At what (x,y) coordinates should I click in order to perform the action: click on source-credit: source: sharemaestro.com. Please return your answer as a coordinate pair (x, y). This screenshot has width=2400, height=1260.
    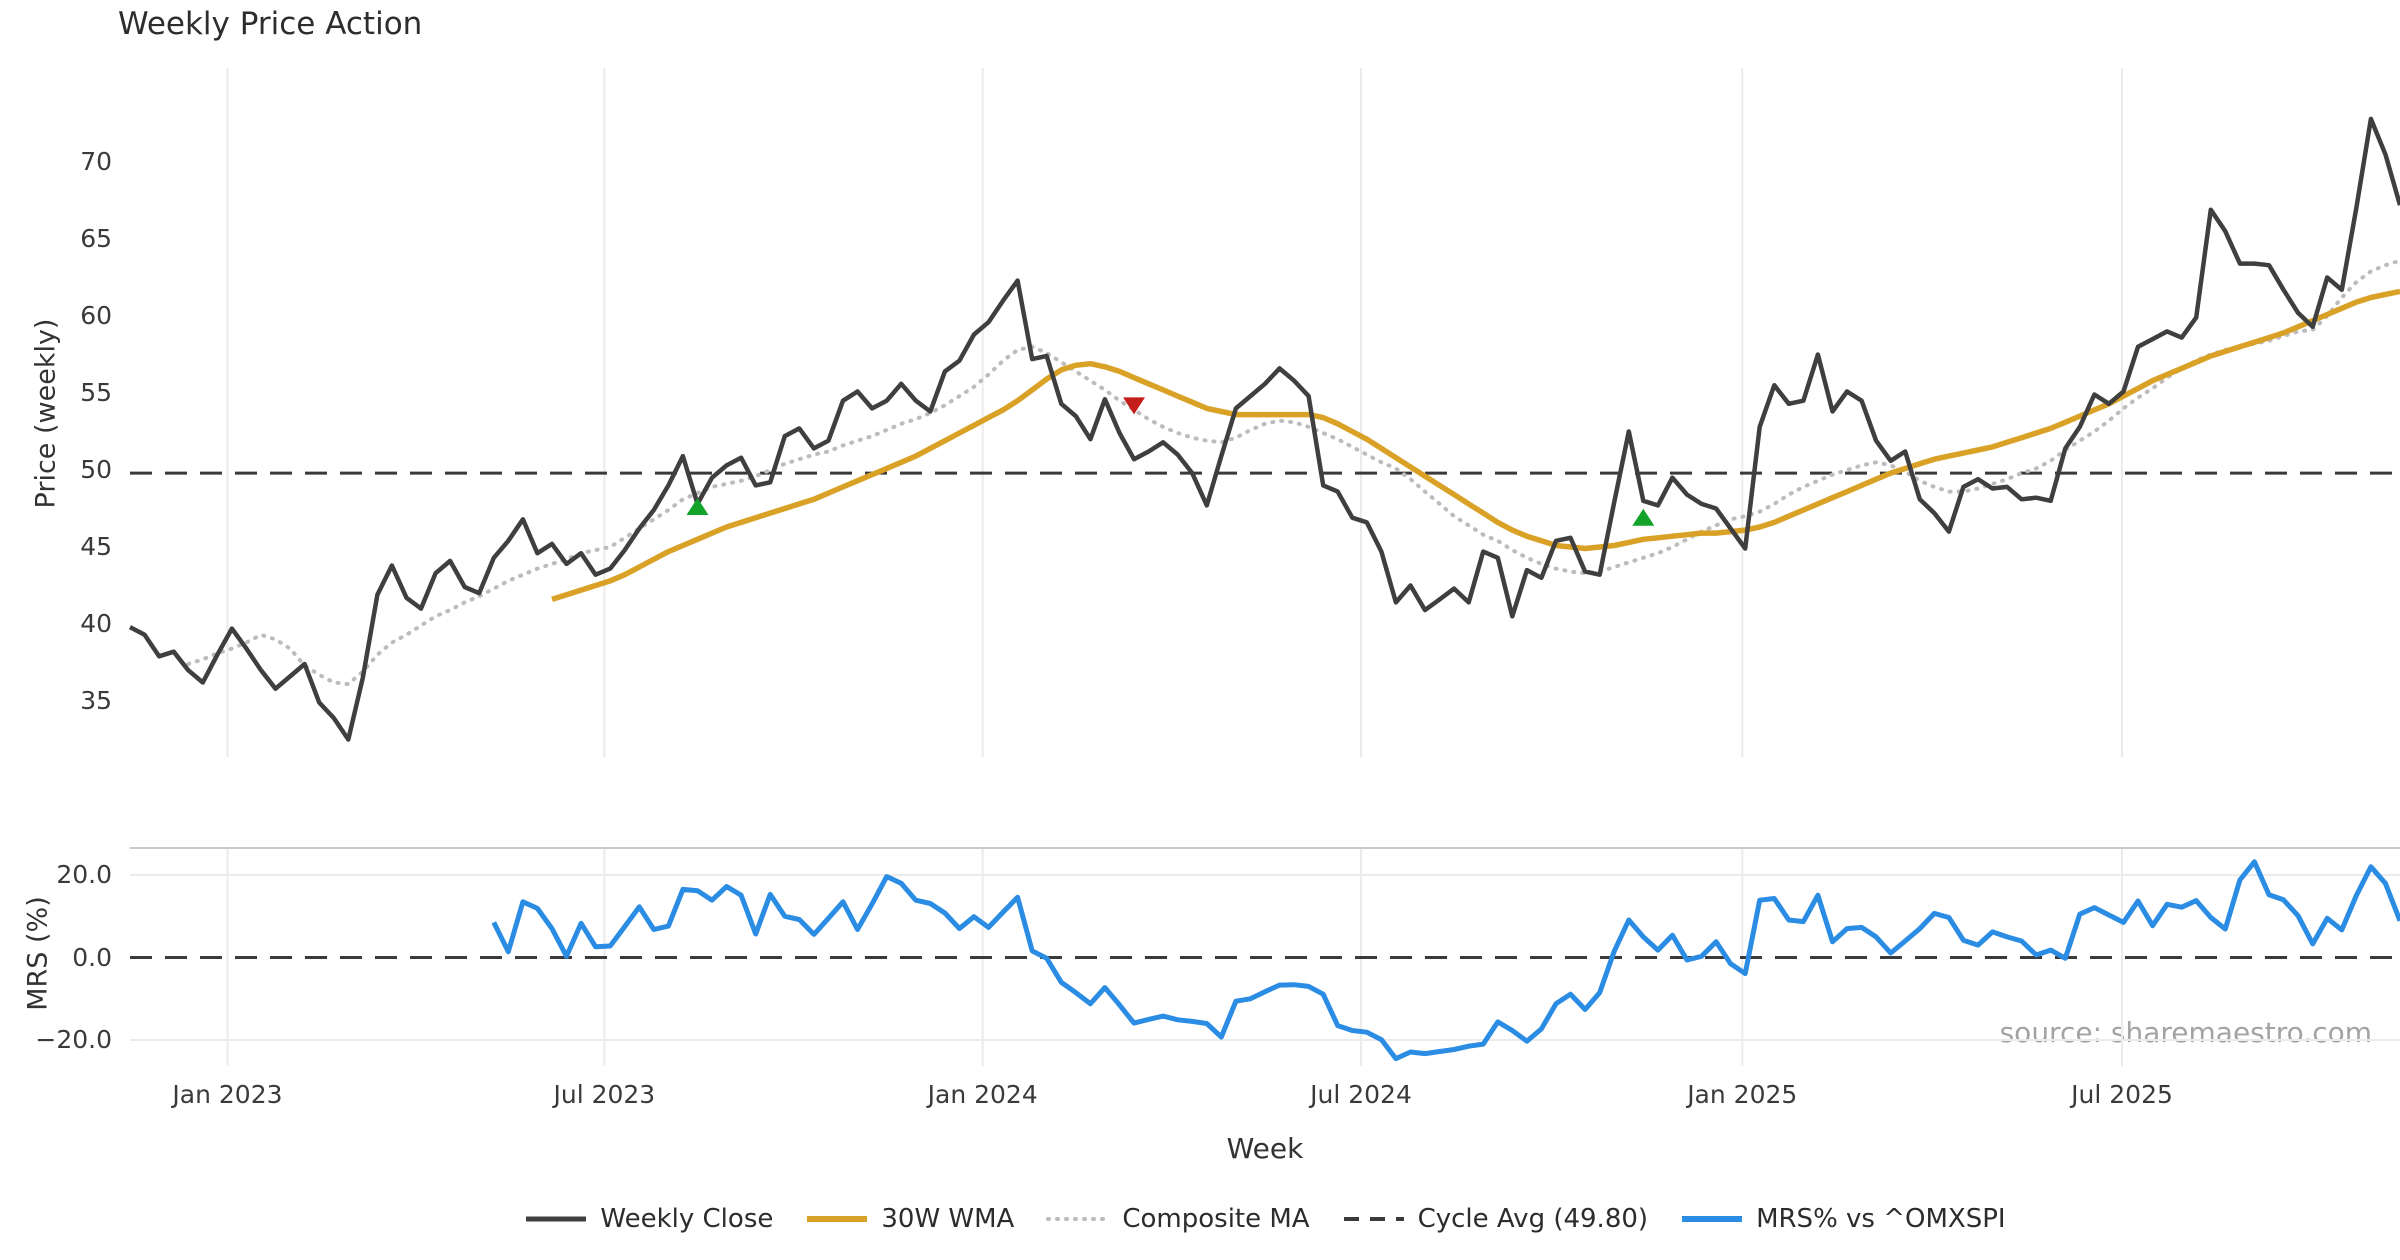
    Looking at the image, I should click on (2185, 1032).